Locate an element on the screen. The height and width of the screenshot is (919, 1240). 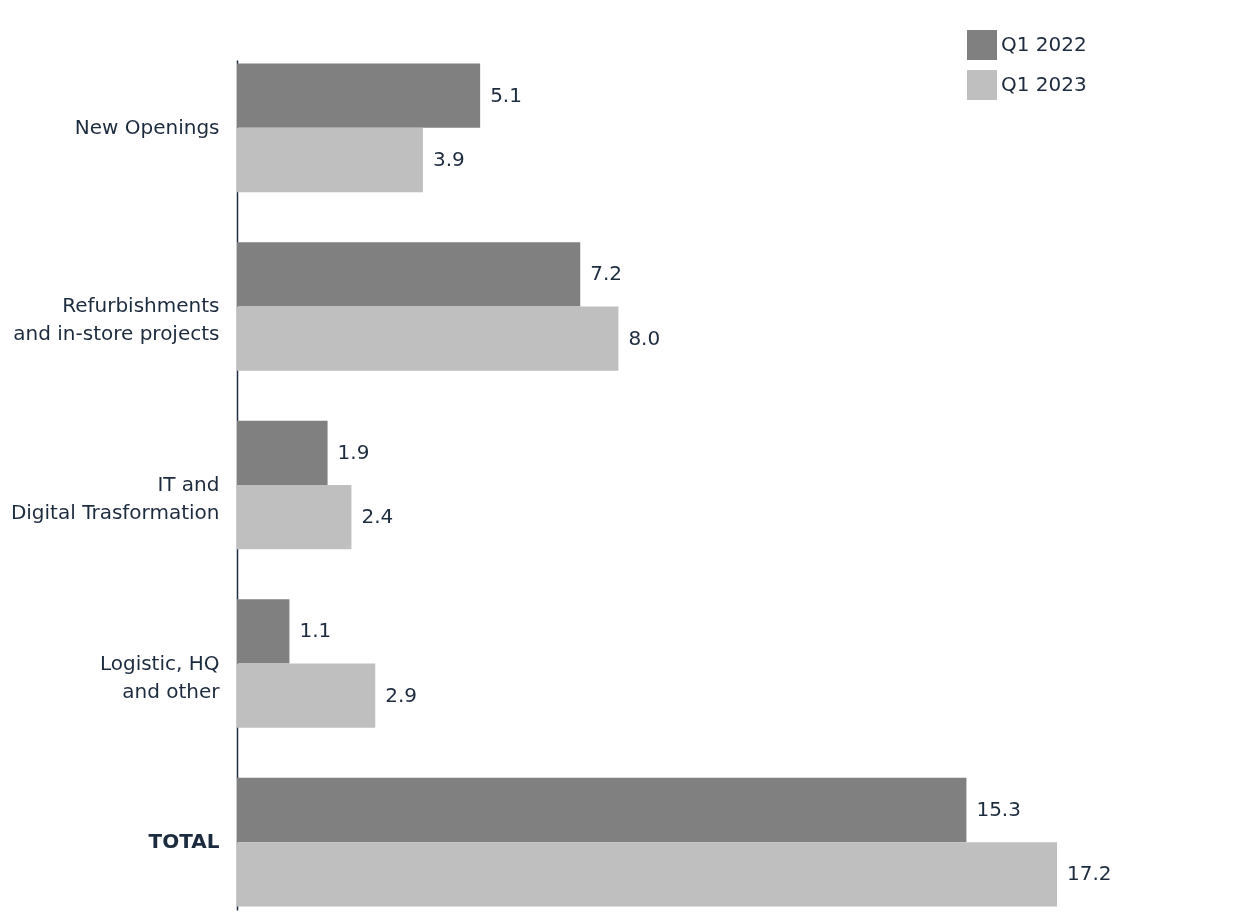
data-label: 17.2 is located at coordinates (1089, 873).